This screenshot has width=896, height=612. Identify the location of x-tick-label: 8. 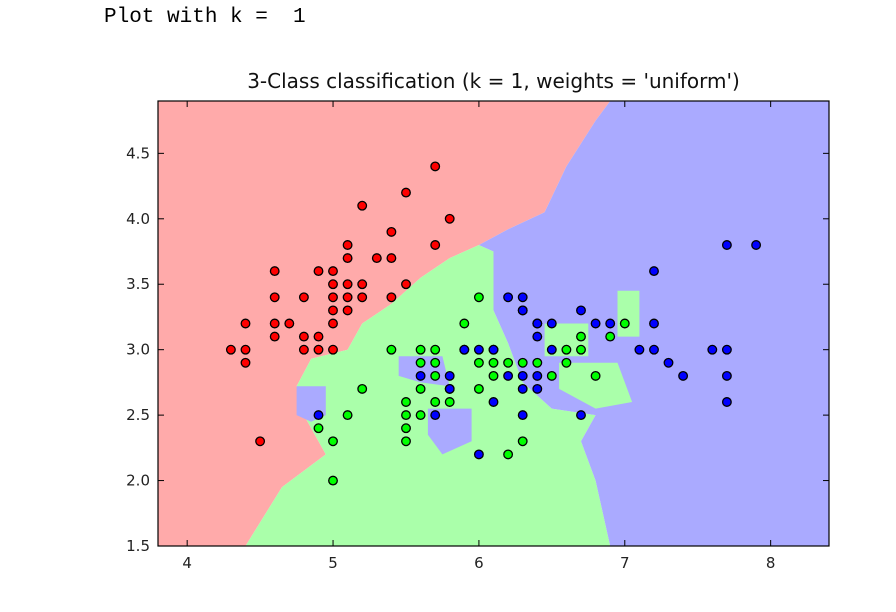
(771, 563).